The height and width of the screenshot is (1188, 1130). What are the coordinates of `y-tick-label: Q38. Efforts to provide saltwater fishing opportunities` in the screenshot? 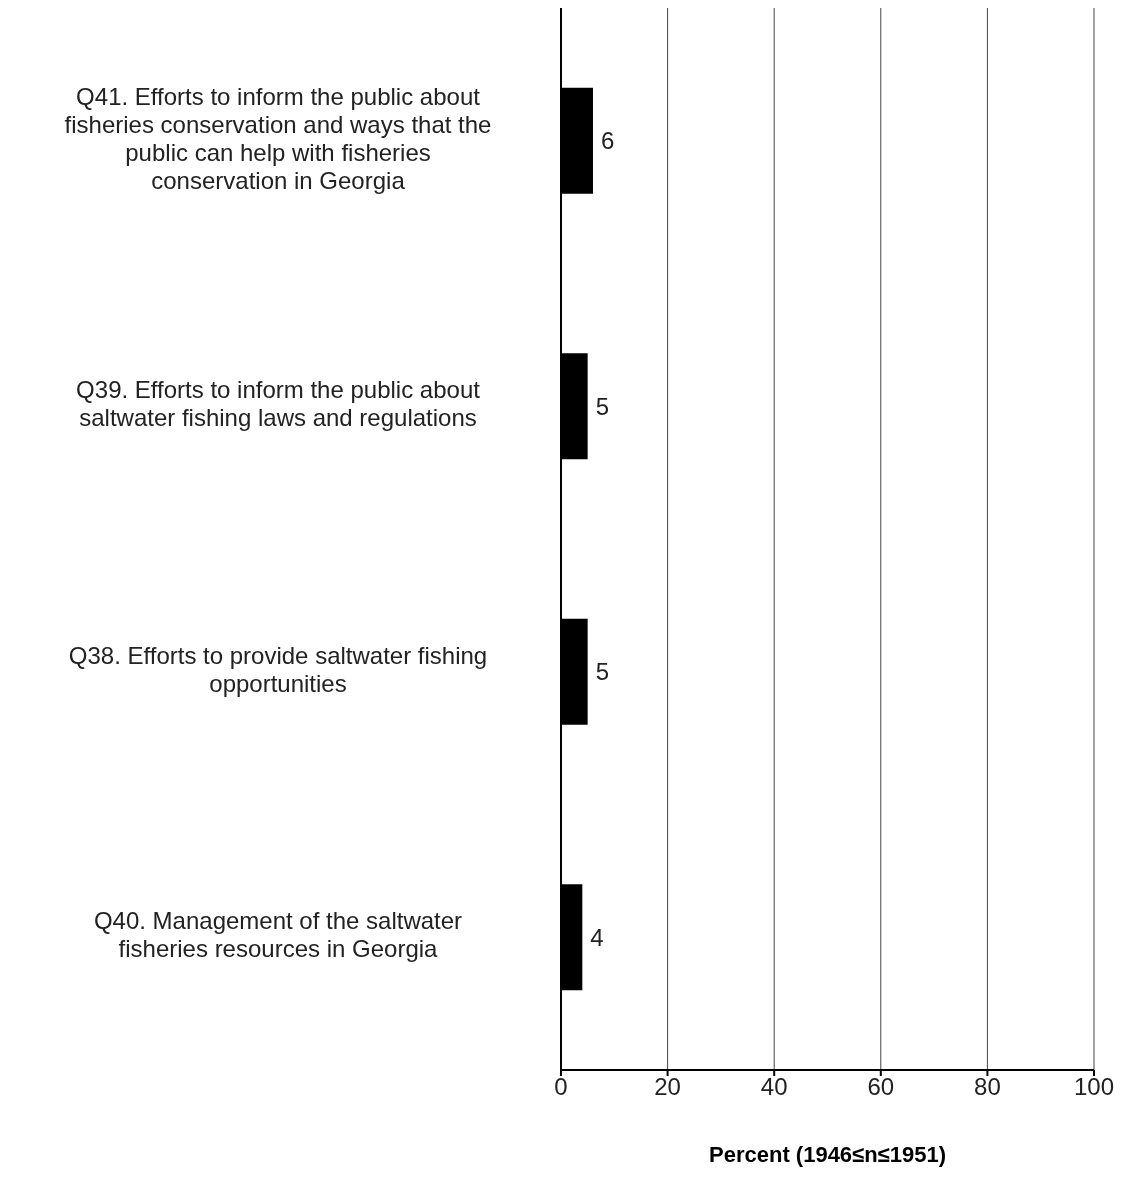 It's located at (278, 670).